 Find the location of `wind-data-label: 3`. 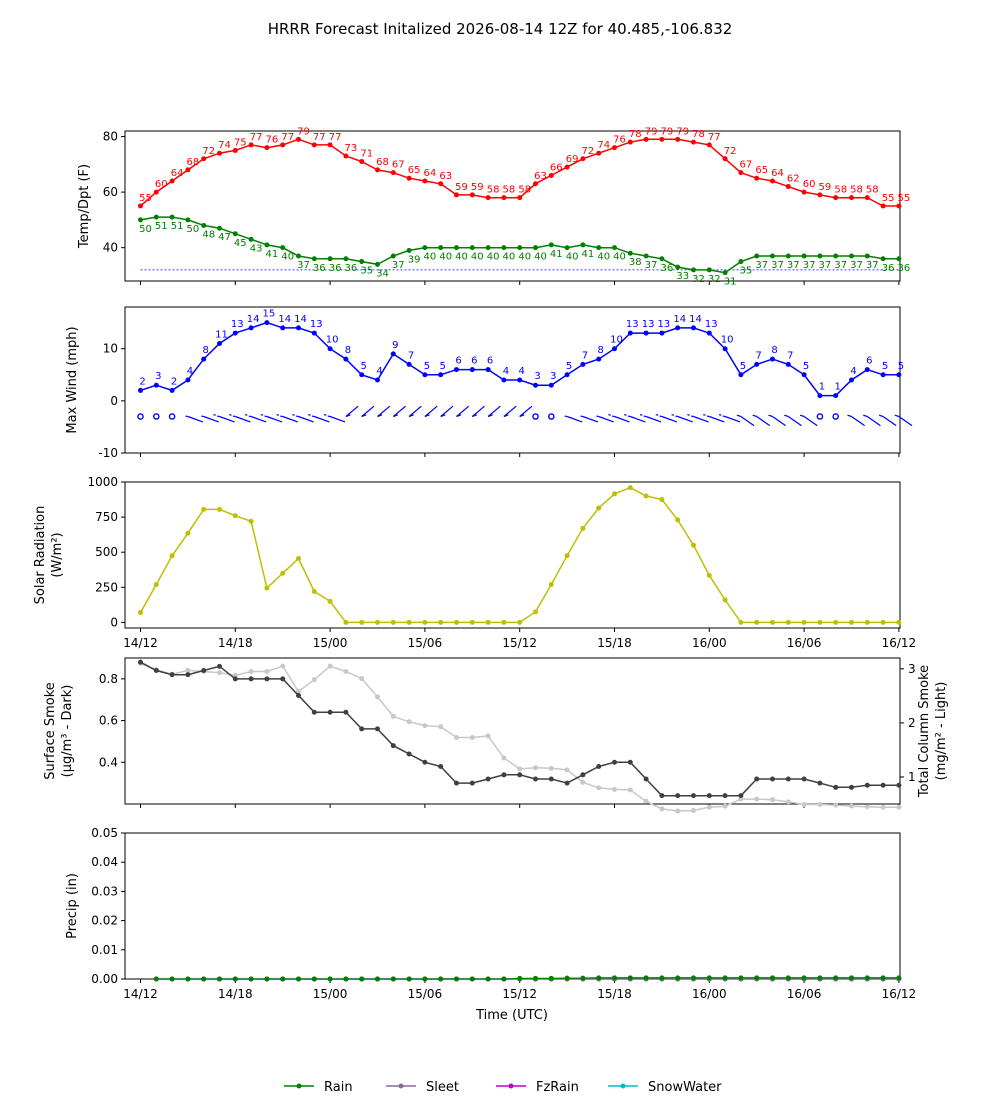

wind-data-label: 3 is located at coordinates (553, 376).